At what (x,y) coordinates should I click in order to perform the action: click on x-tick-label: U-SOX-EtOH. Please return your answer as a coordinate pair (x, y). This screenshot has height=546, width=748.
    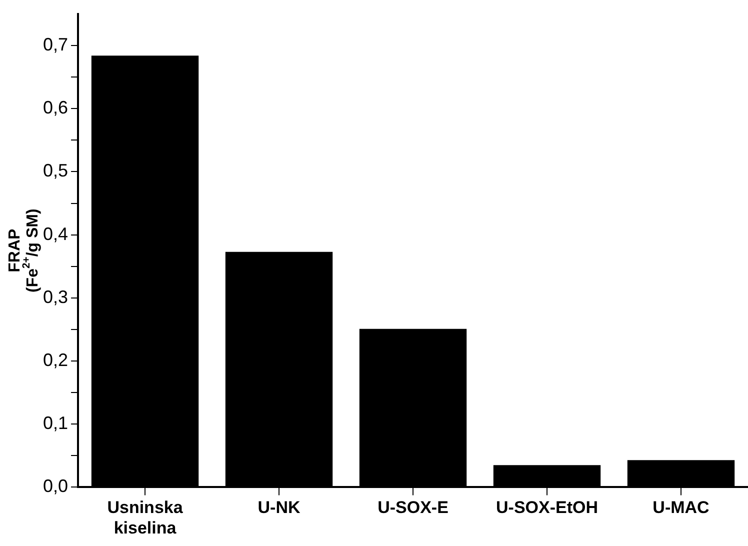
    Looking at the image, I should click on (547, 508).